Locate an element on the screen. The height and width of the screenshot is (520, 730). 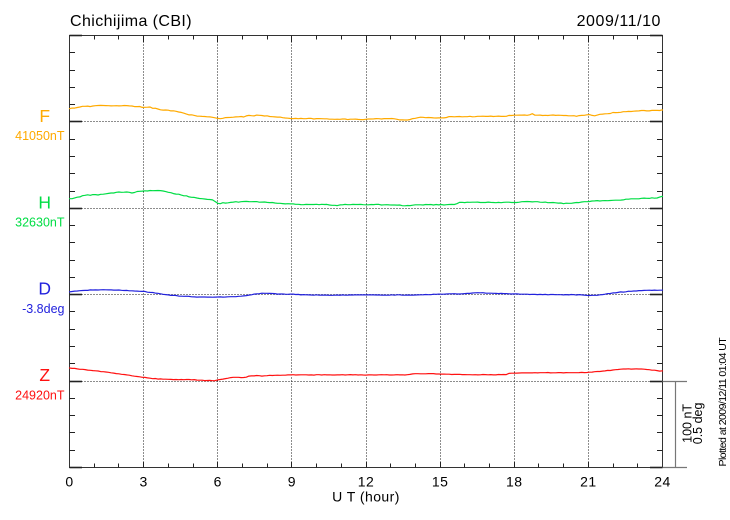
svg-text: U T (hour) is located at coordinates (366, 497).